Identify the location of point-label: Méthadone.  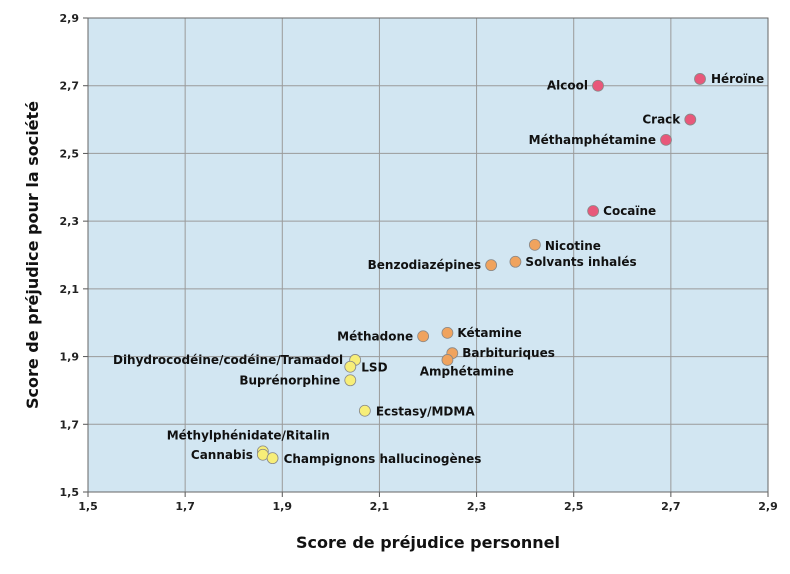
(375, 336).